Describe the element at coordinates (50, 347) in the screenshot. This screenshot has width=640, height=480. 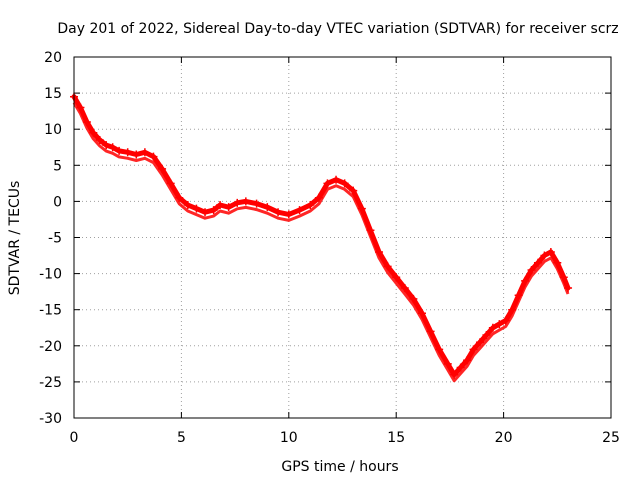
I see `y-tick-label: -20` at that location.